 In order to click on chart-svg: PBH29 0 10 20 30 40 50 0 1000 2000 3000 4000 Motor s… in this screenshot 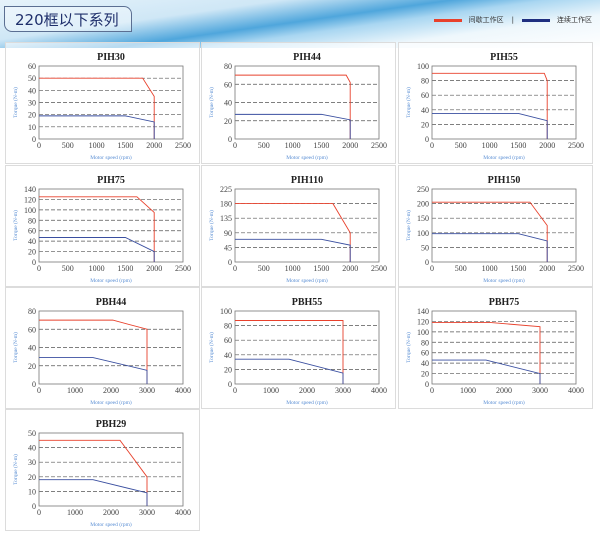, I will do `click(101, 473)`.